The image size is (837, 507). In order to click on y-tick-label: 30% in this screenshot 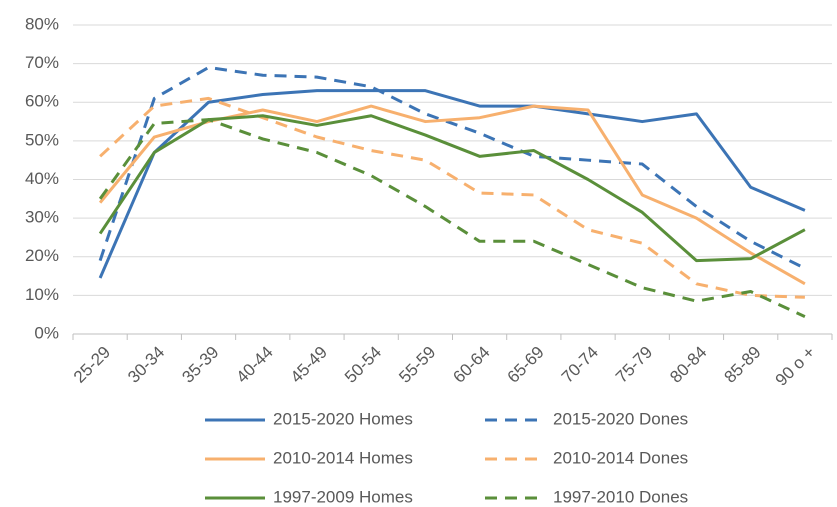, I will do `click(42, 217)`.